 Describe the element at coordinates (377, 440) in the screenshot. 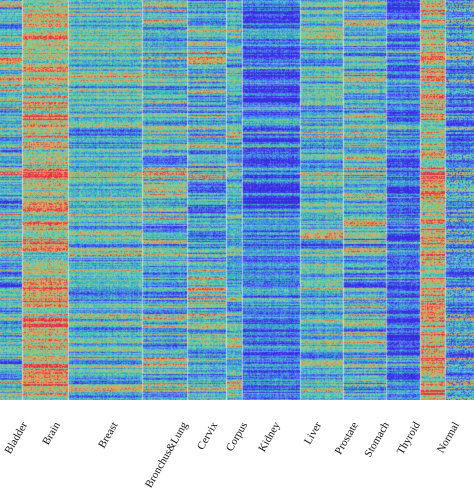

I see `tissue-label-stomach: Stomach` at that location.